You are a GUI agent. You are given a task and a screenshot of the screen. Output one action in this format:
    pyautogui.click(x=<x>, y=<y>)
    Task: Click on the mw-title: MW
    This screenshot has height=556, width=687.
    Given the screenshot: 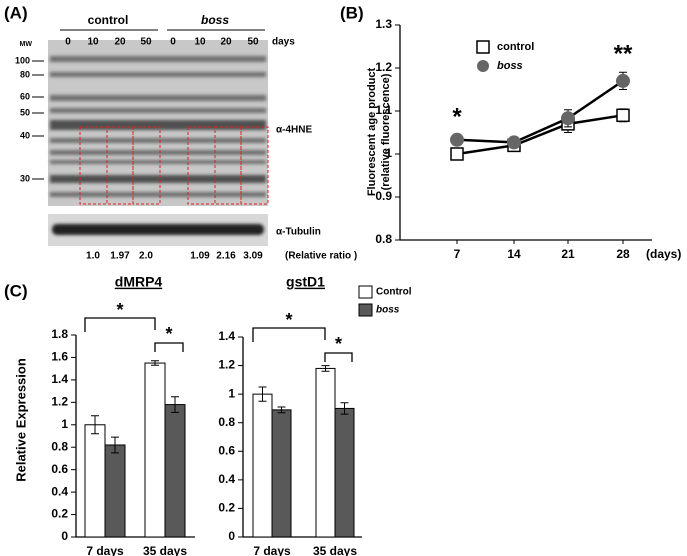 What is the action you would take?
    pyautogui.click(x=26, y=44)
    